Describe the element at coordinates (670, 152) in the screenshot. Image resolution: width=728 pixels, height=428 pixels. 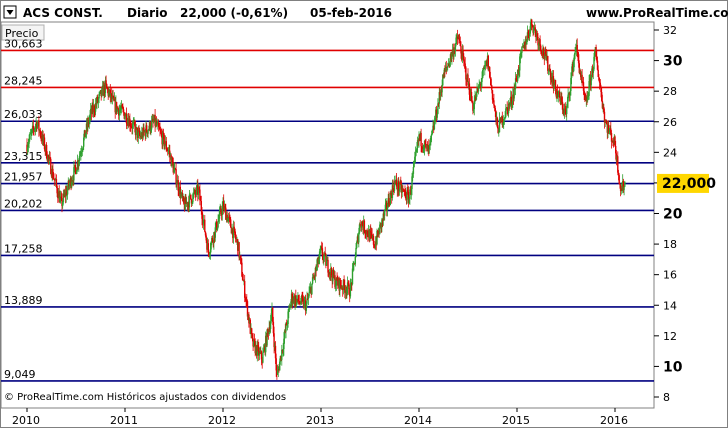
I see `y-tick-label: 24` at that location.